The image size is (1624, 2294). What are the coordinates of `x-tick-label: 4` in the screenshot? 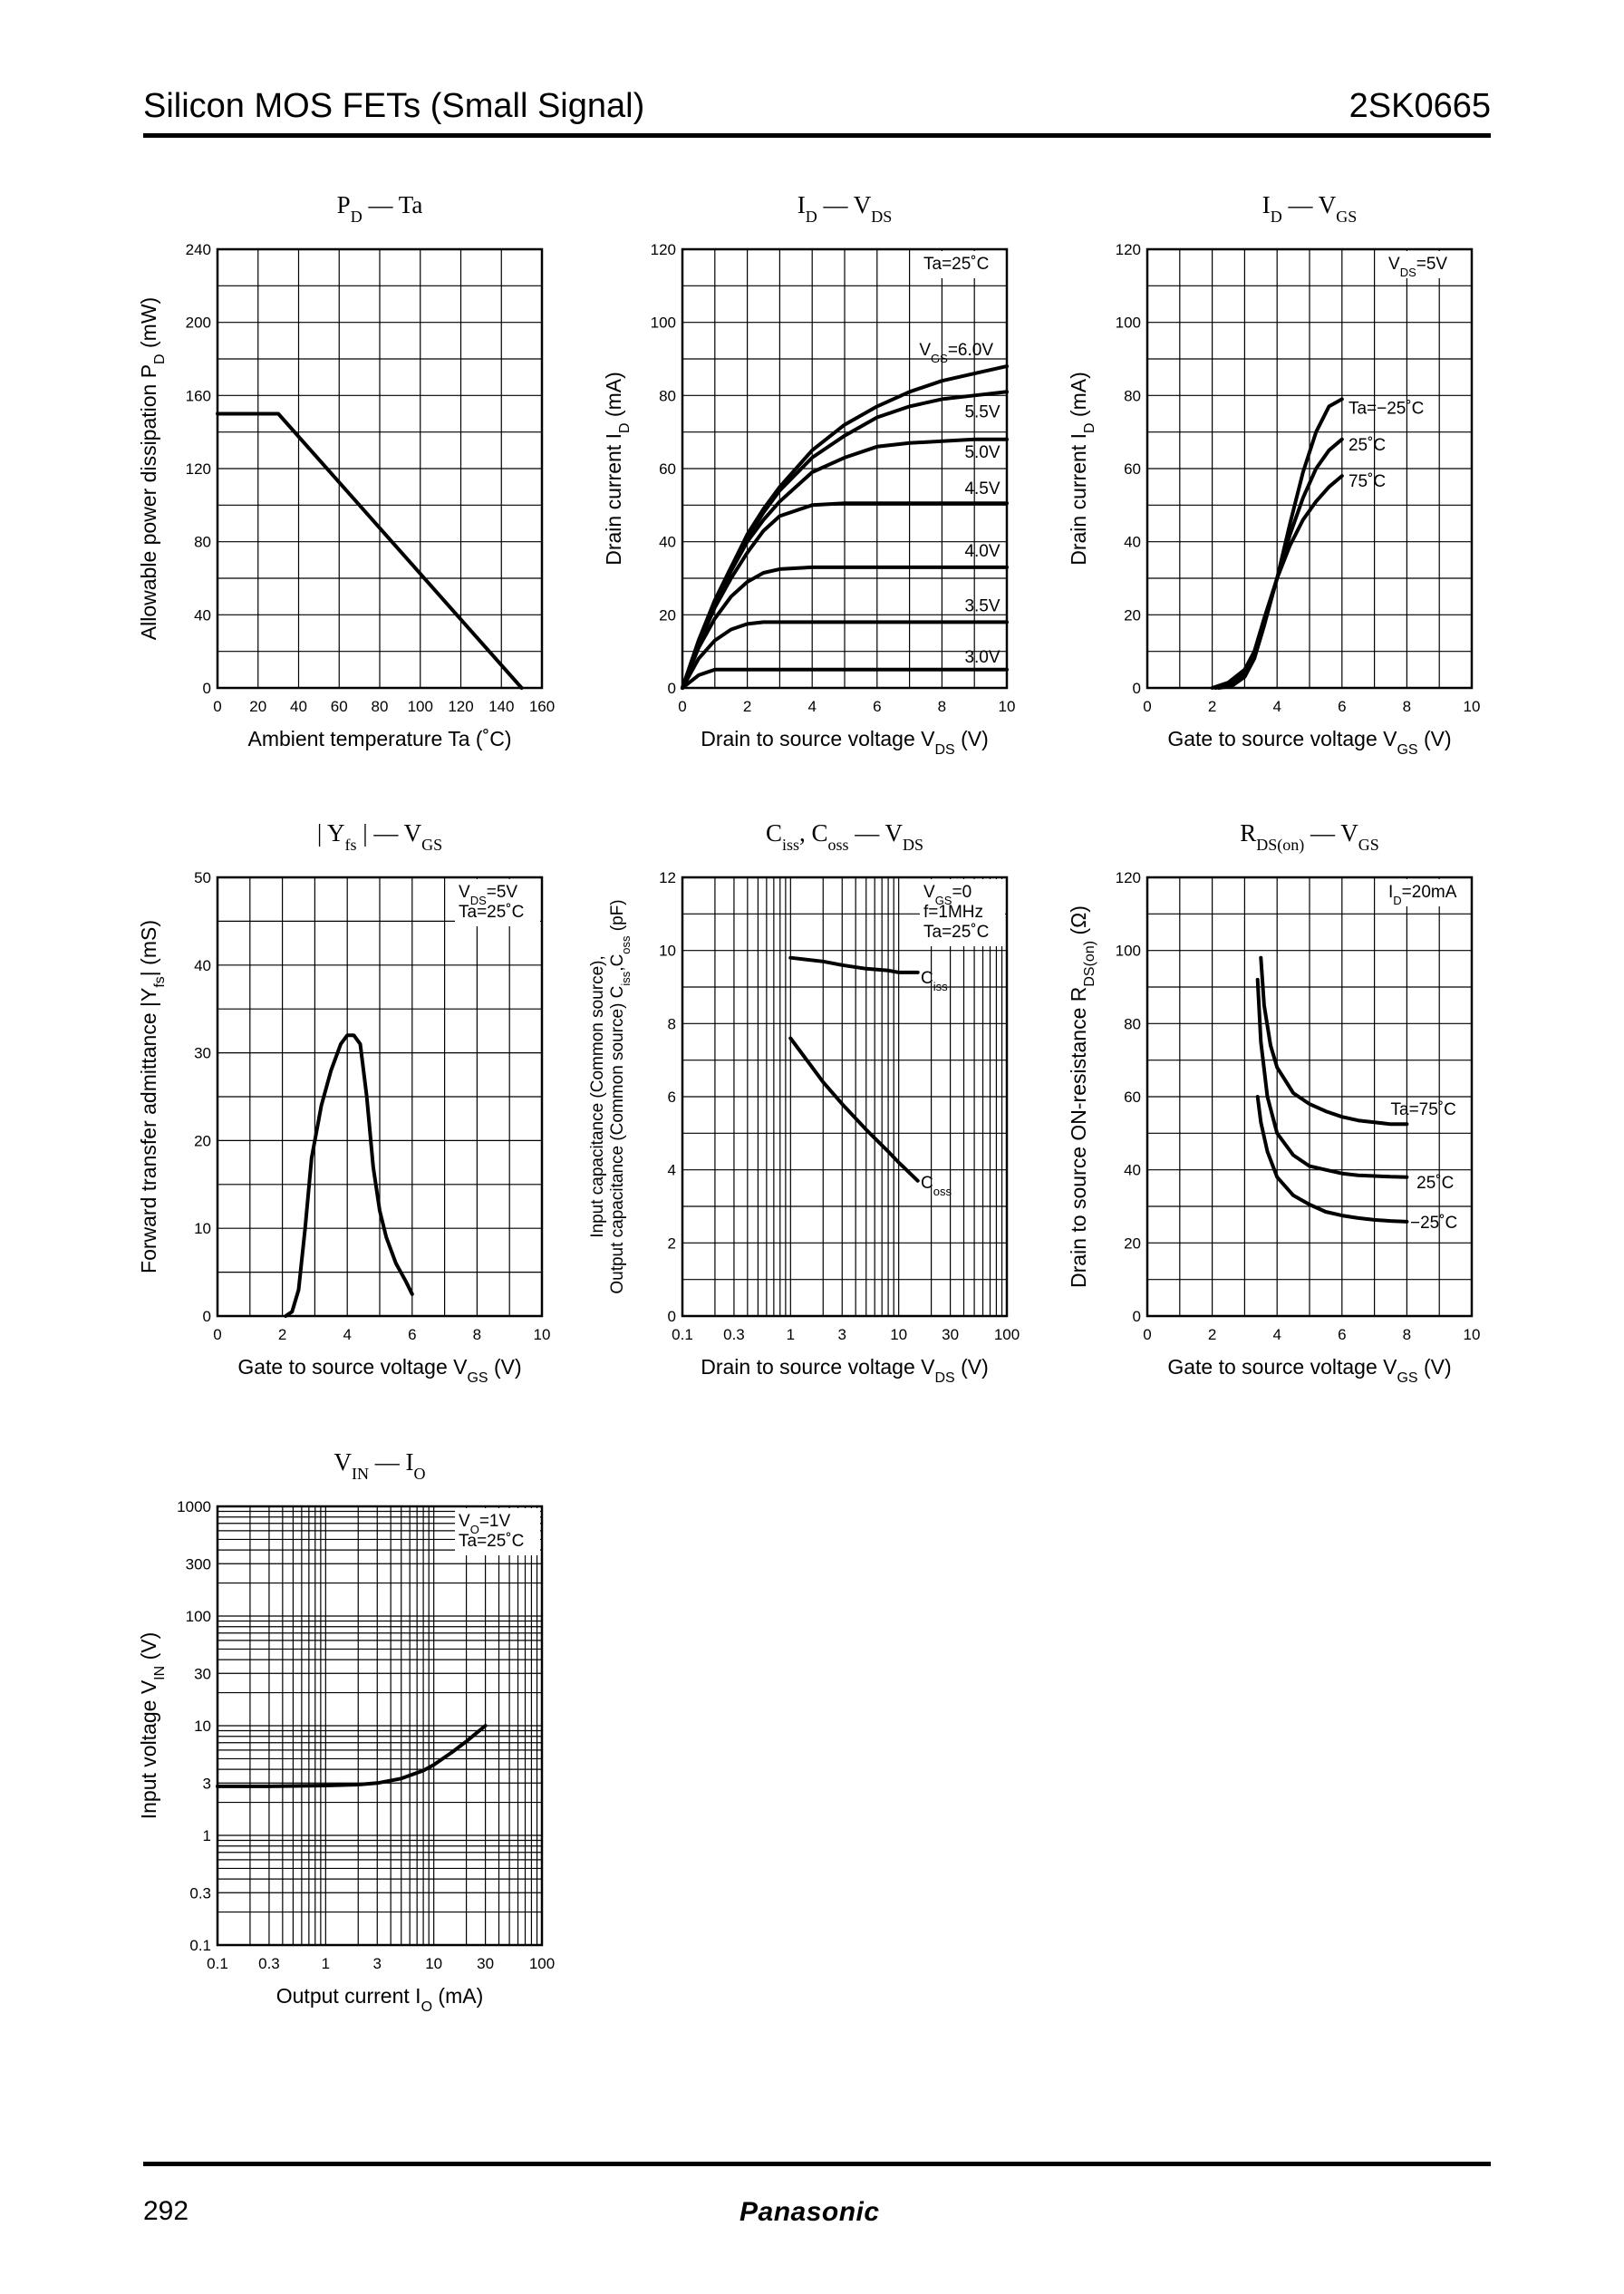 It's located at (811, 706).